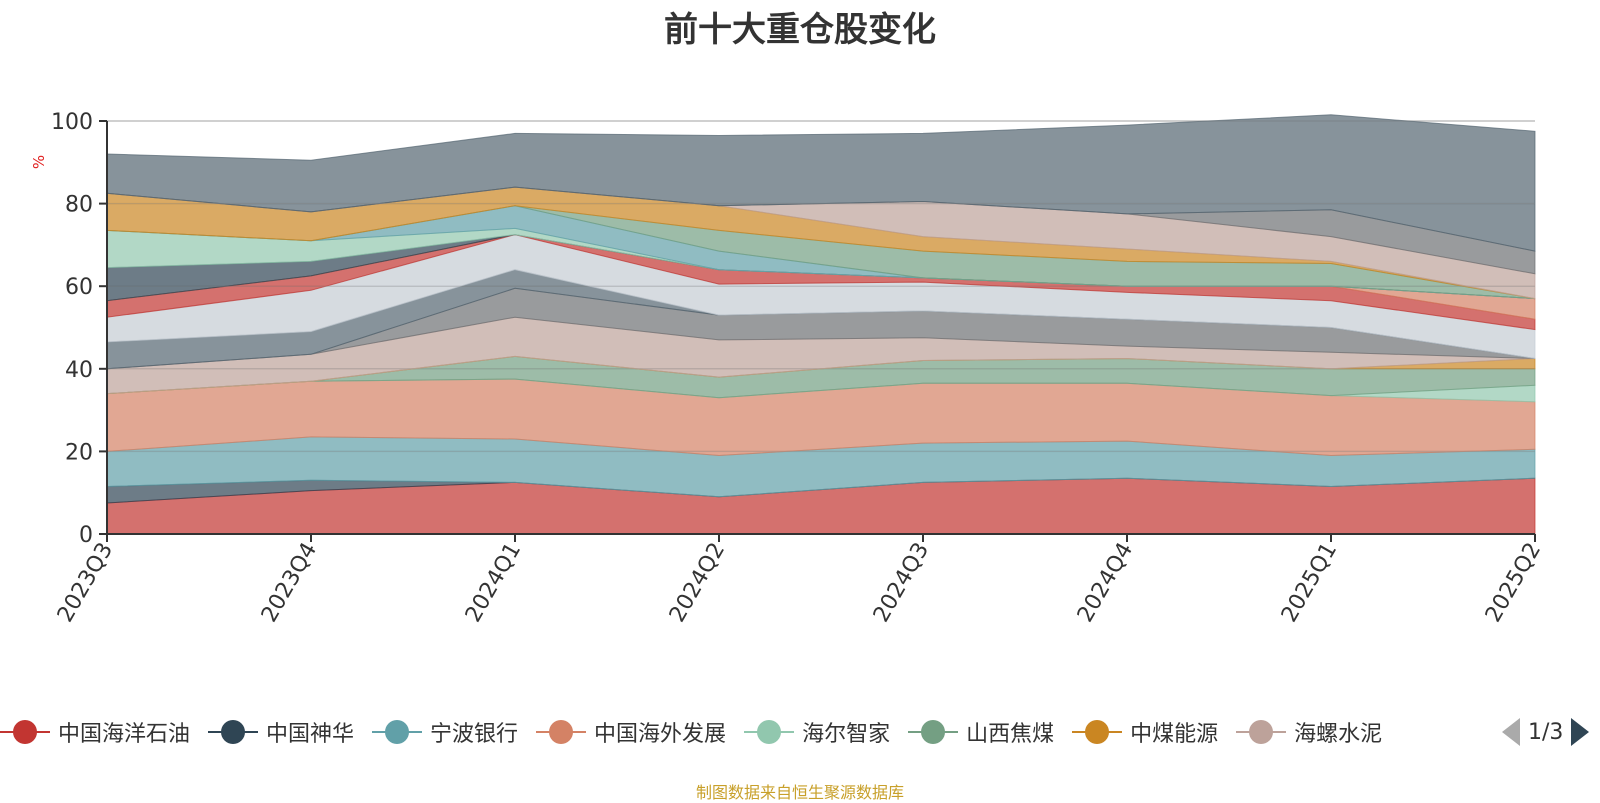  Describe the element at coordinates (72, 122) in the screenshot. I see `y-tick-label: 100` at that location.